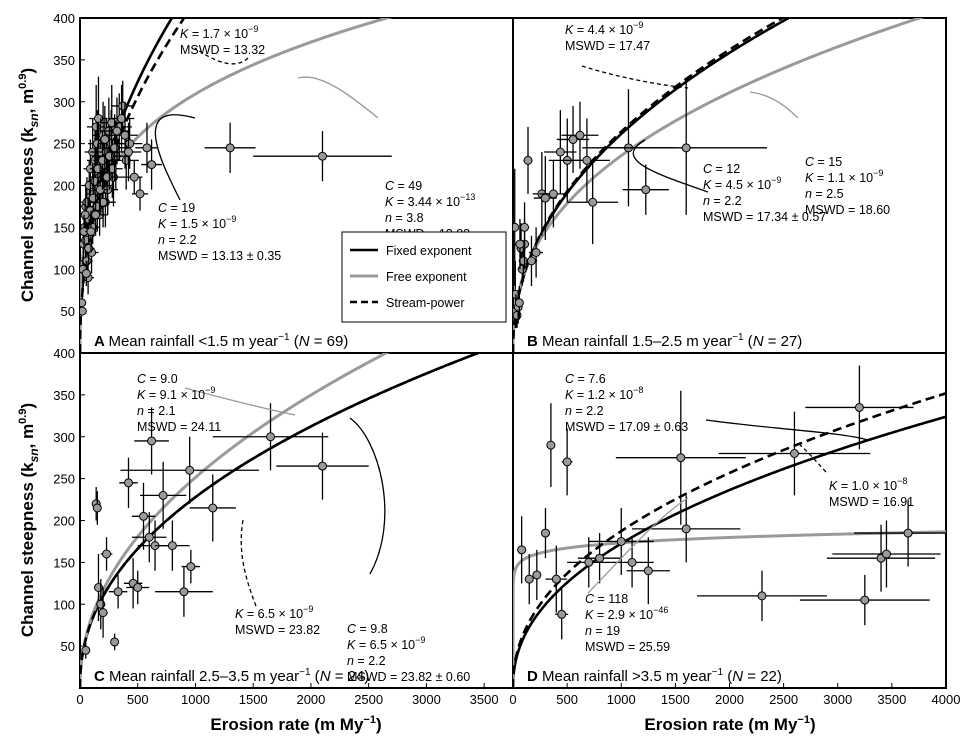 This screenshot has width=972, height=740. Describe the element at coordinates (277, 630) in the screenshot. I see `fit-label-line: MSWD = 23.82` at that location.